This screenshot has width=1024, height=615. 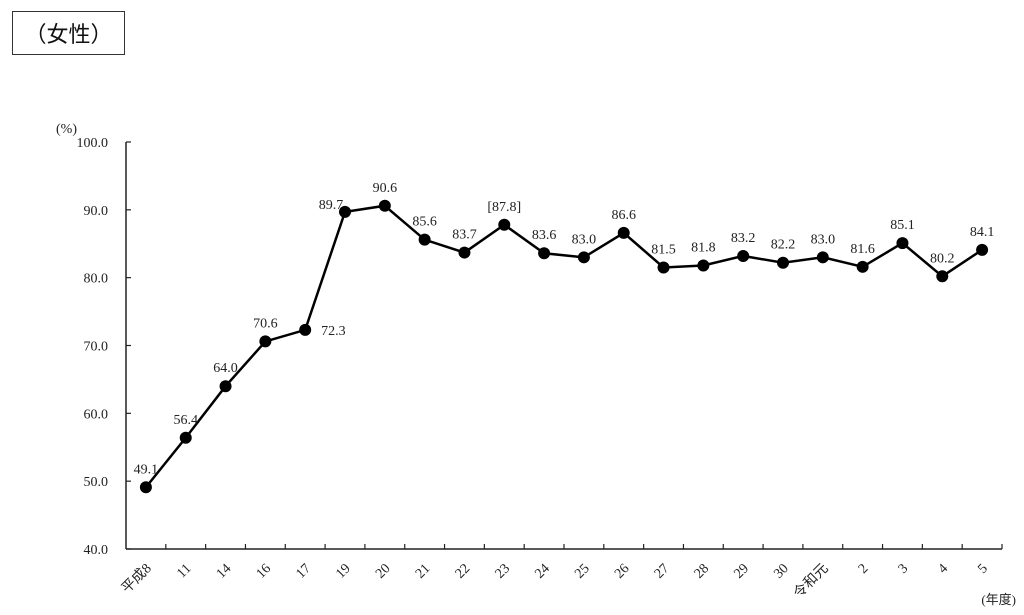 What do you see at coordinates (96, 279) in the screenshot?
I see `y-tick-label: 80.0` at bounding box center [96, 279].